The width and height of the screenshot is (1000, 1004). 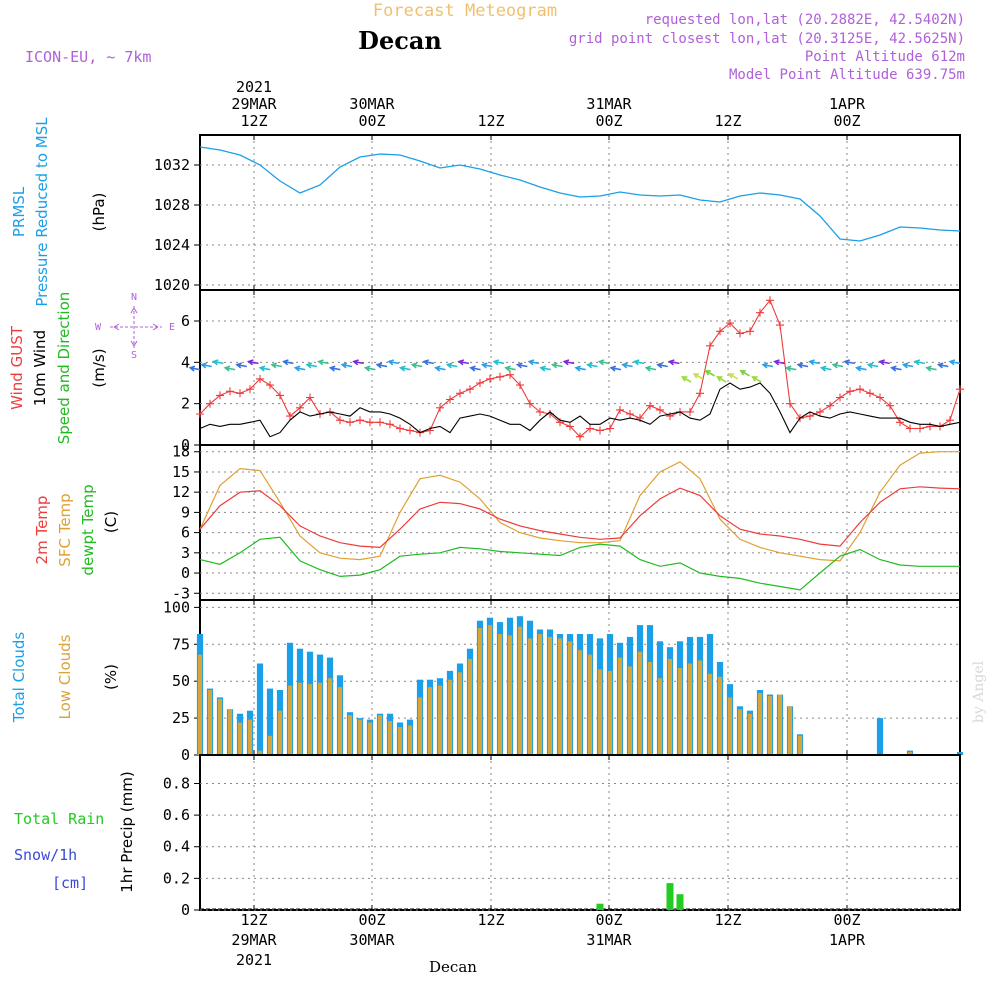 What do you see at coordinates (563, 681) in the screenshot?
I see `clouds-panel: 0 25 50 75 100` at bounding box center [563, 681].